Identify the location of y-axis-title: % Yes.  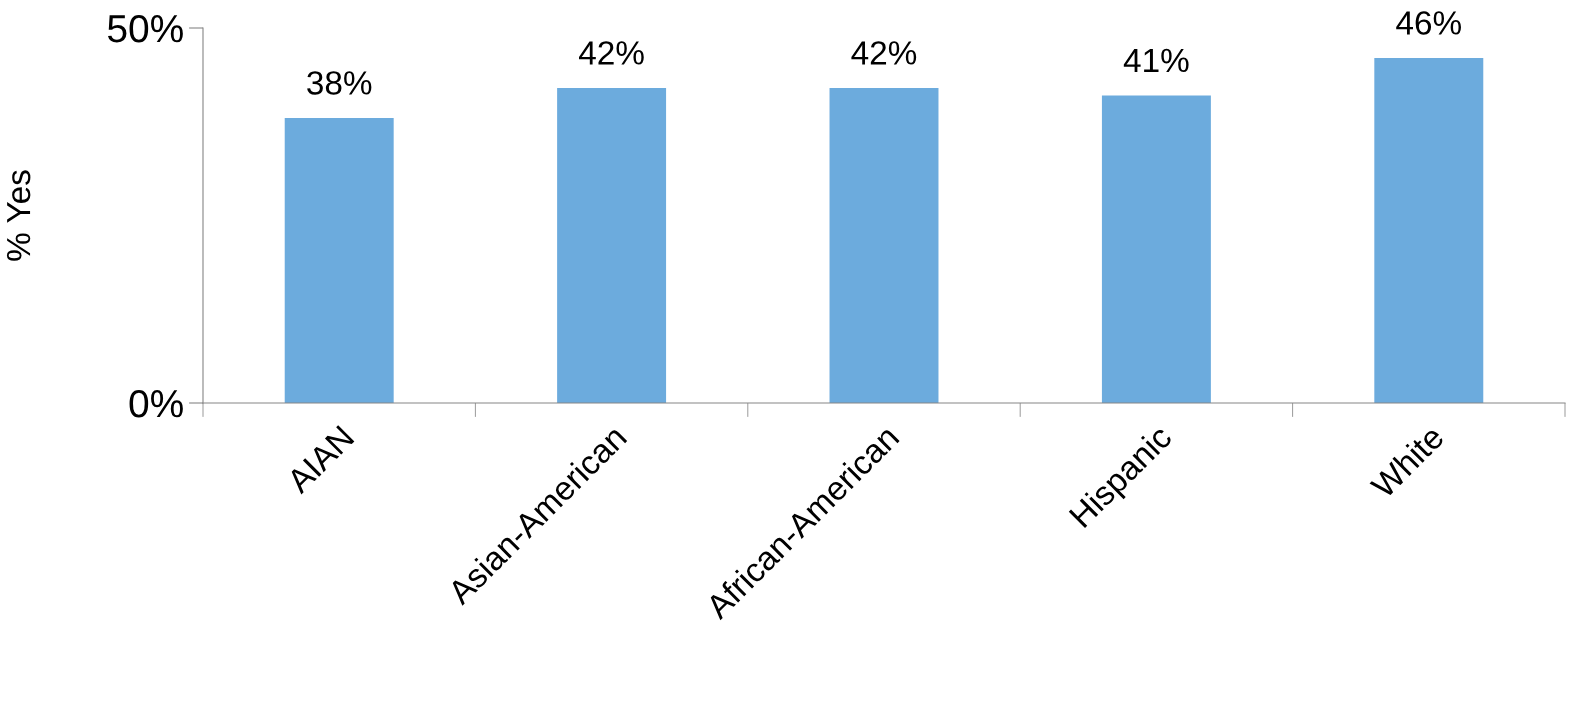
(18, 215).